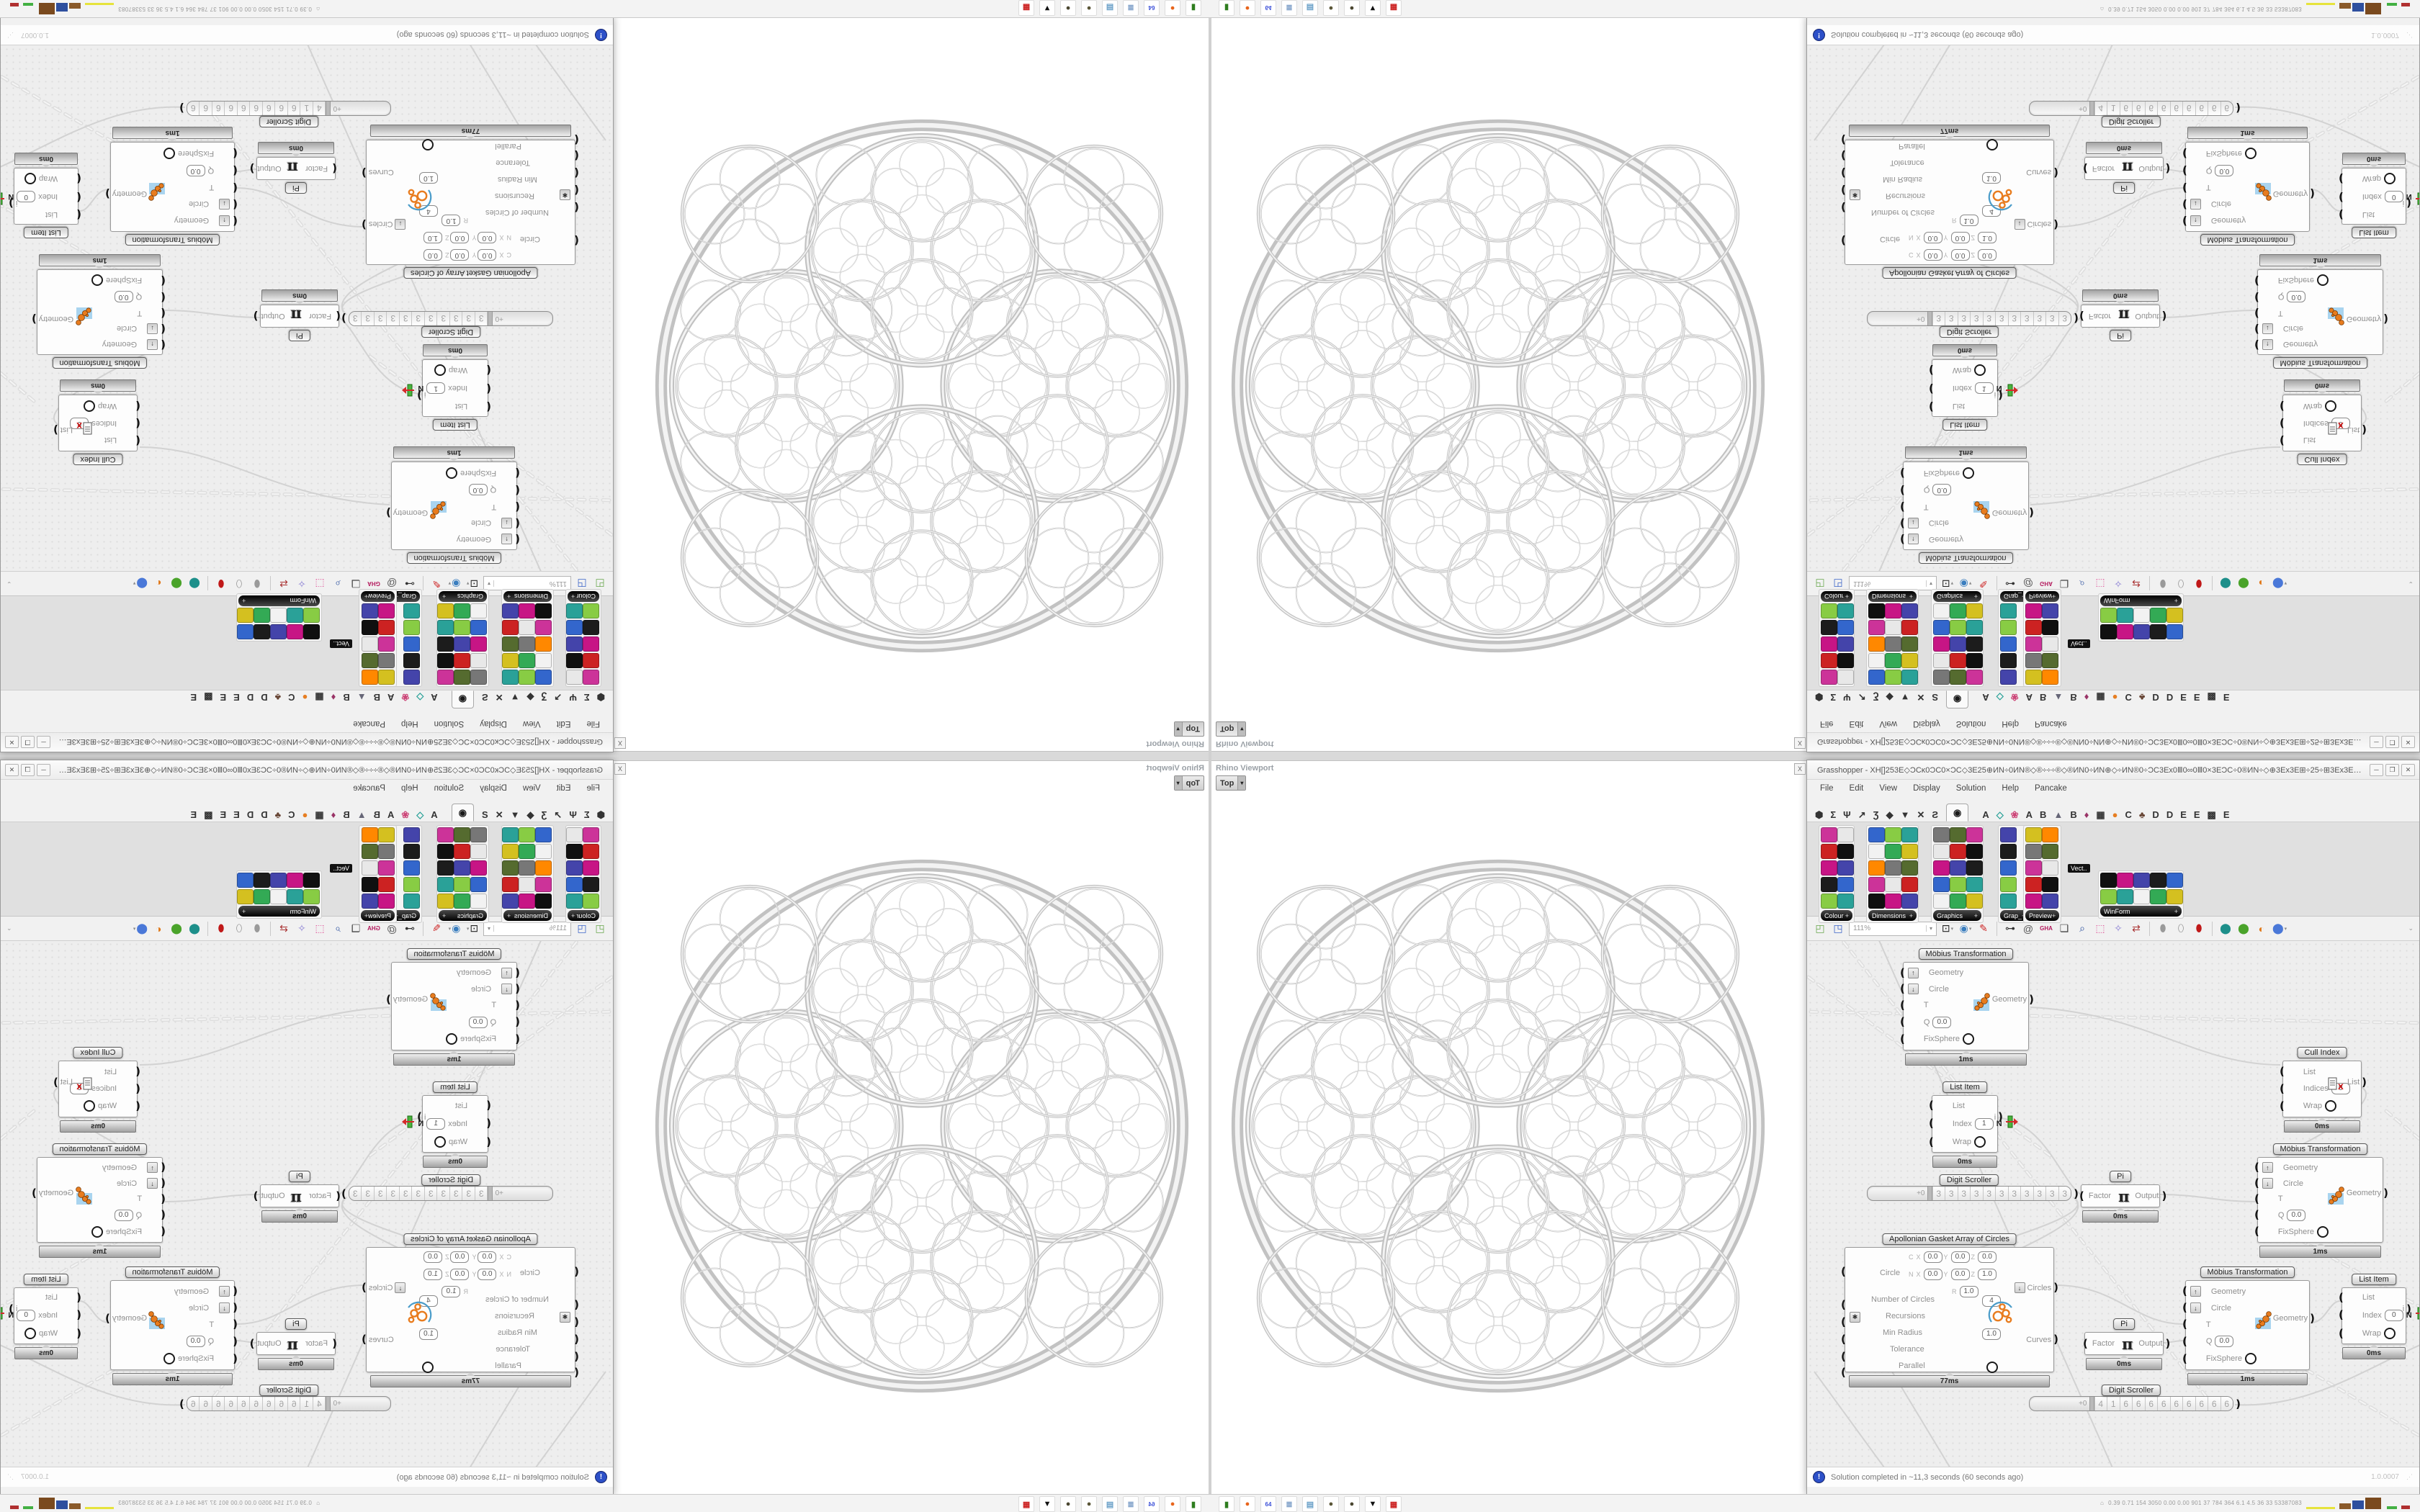  What do you see at coordinates (208, 814) in the screenshot?
I see `tab-category-26: ▩` at bounding box center [208, 814].